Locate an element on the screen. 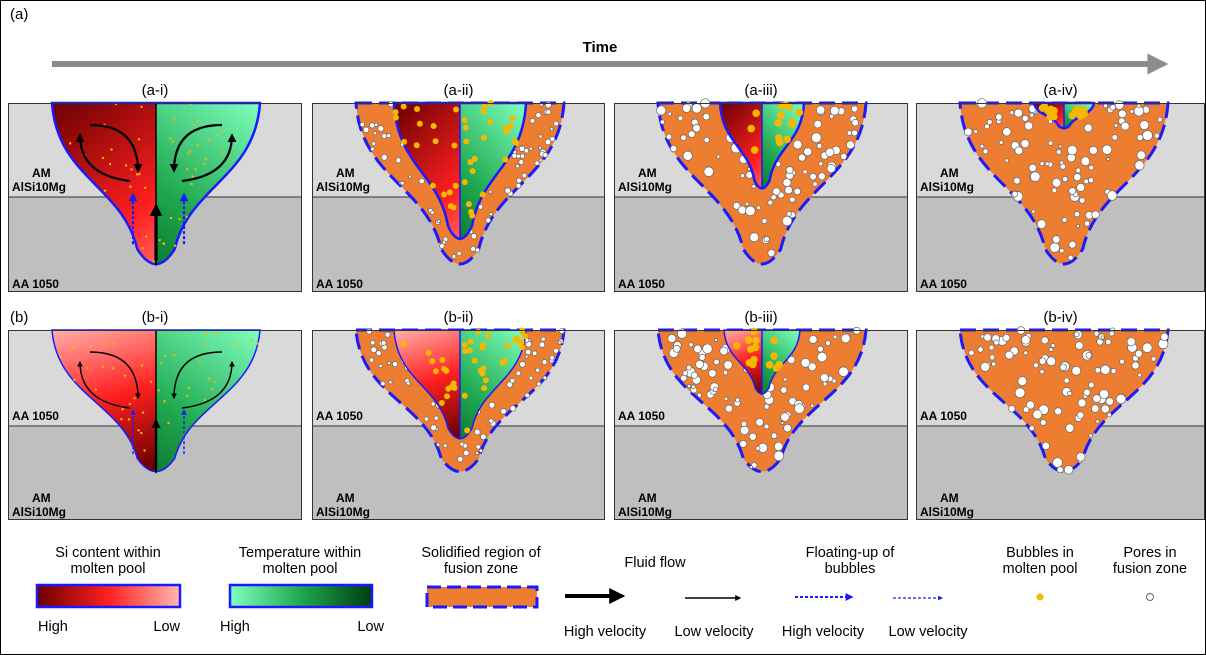 The height and width of the screenshot is (655, 1206). material-label: AlSi10Mg is located at coordinates (645, 512).